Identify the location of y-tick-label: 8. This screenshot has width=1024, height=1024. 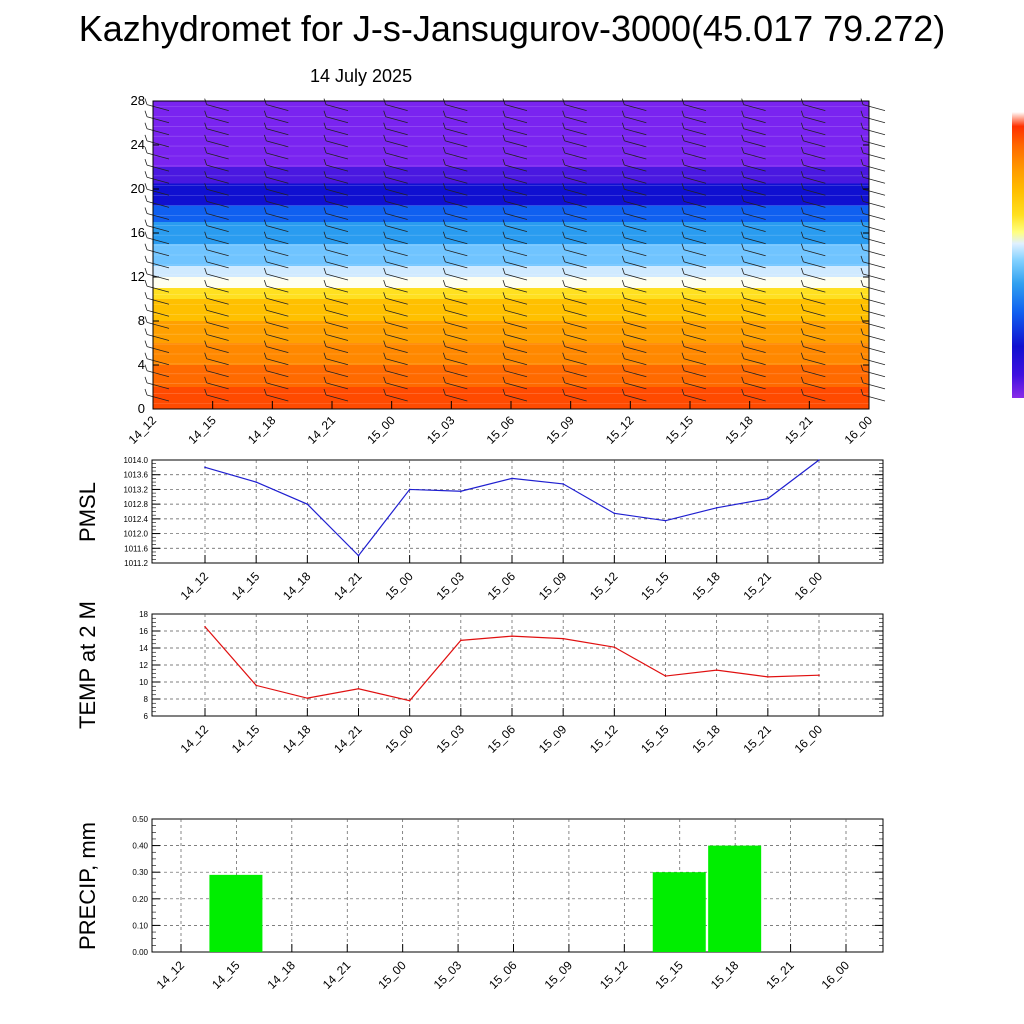
(146, 699).